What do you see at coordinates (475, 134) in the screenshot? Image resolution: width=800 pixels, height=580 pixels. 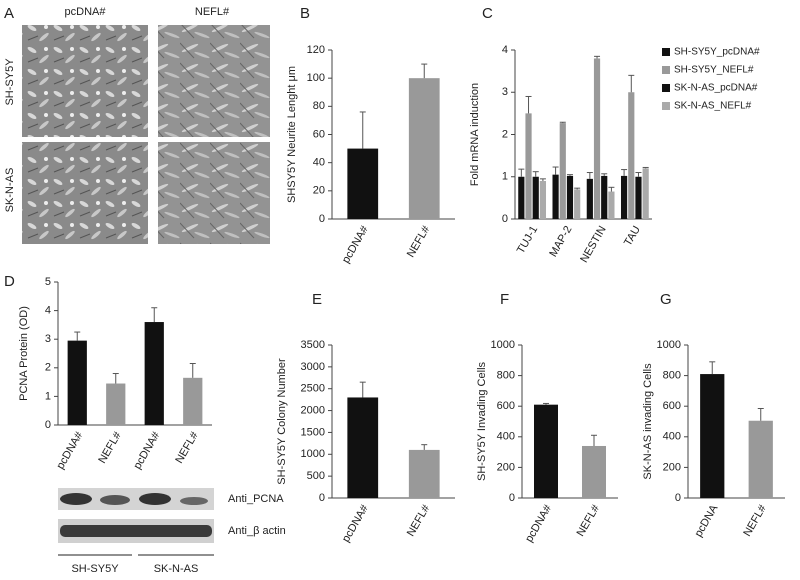 I see `y-axis-label: Fold mRNA induction` at bounding box center [475, 134].